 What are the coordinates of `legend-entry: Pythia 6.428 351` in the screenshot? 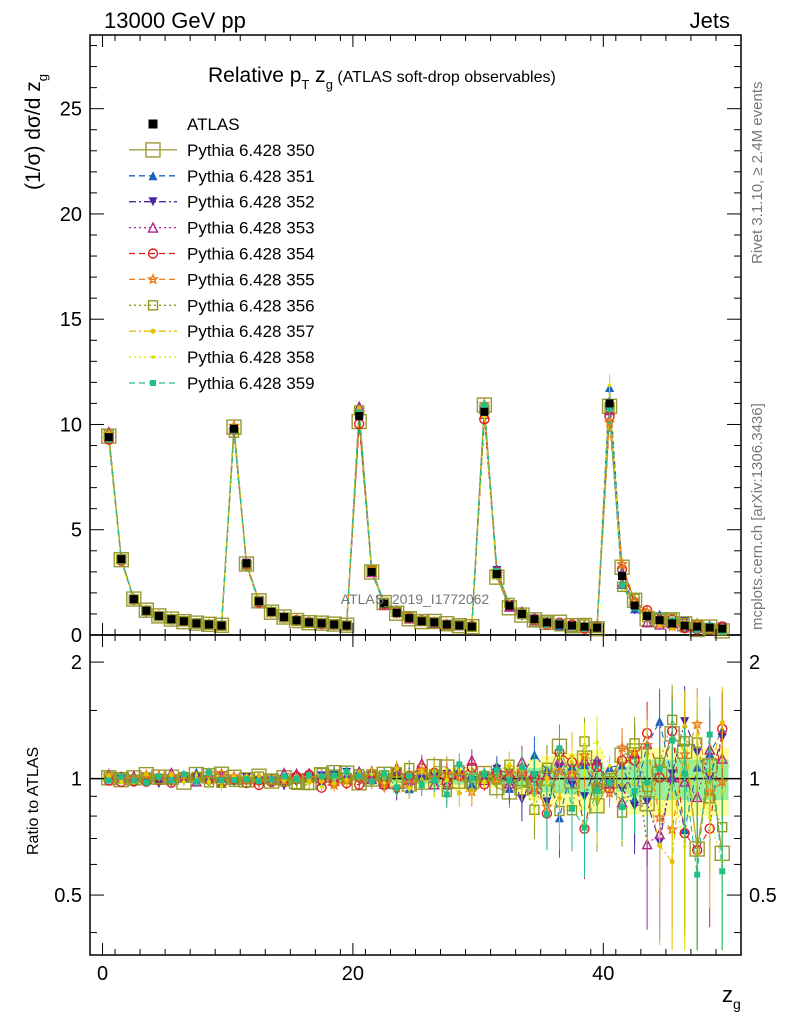 It's located at (222, 176).